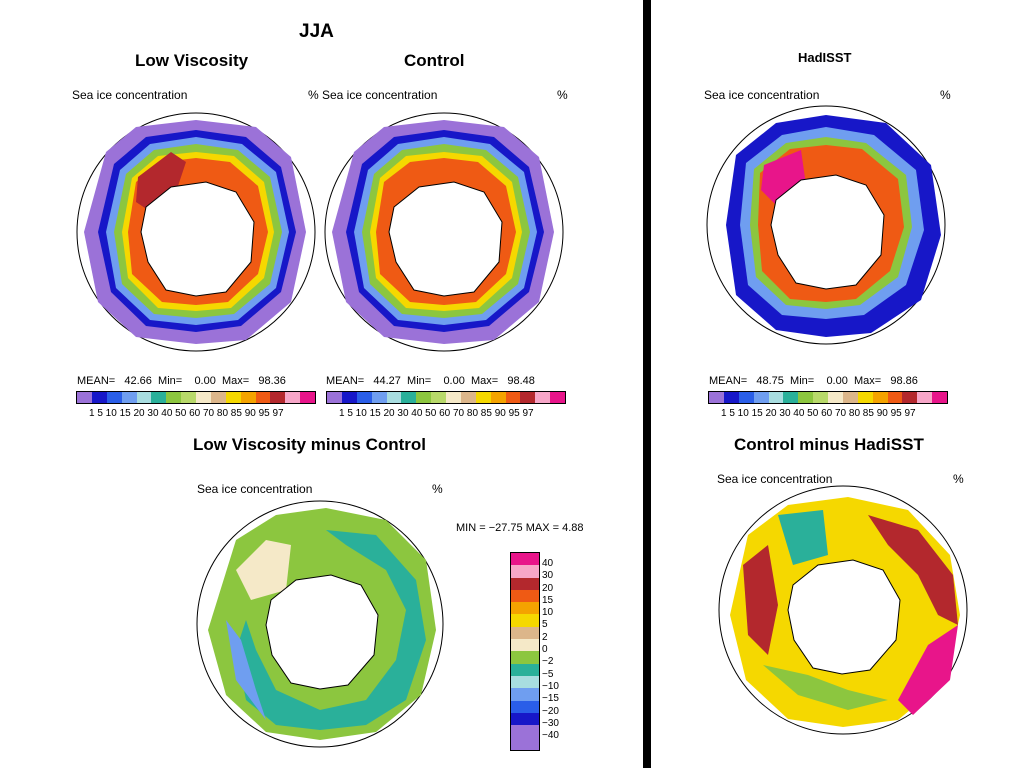 This screenshot has width=1024, height=768. What do you see at coordinates (550, 711) in the screenshot?
I see `legend-label: −20` at bounding box center [550, 711].